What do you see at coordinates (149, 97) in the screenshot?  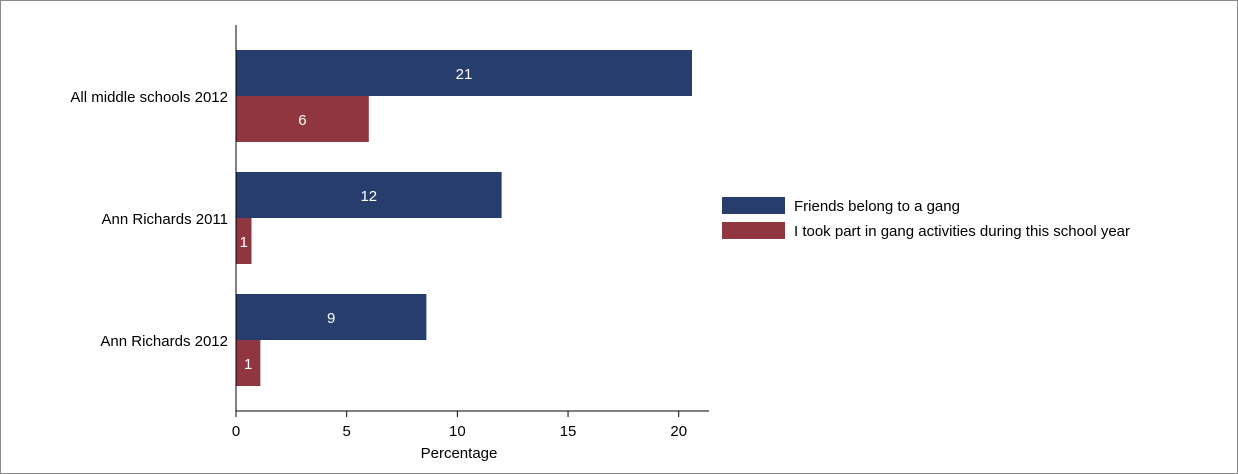 I see `category-label: All middle schools 2012` at bounding box center [149, 97].